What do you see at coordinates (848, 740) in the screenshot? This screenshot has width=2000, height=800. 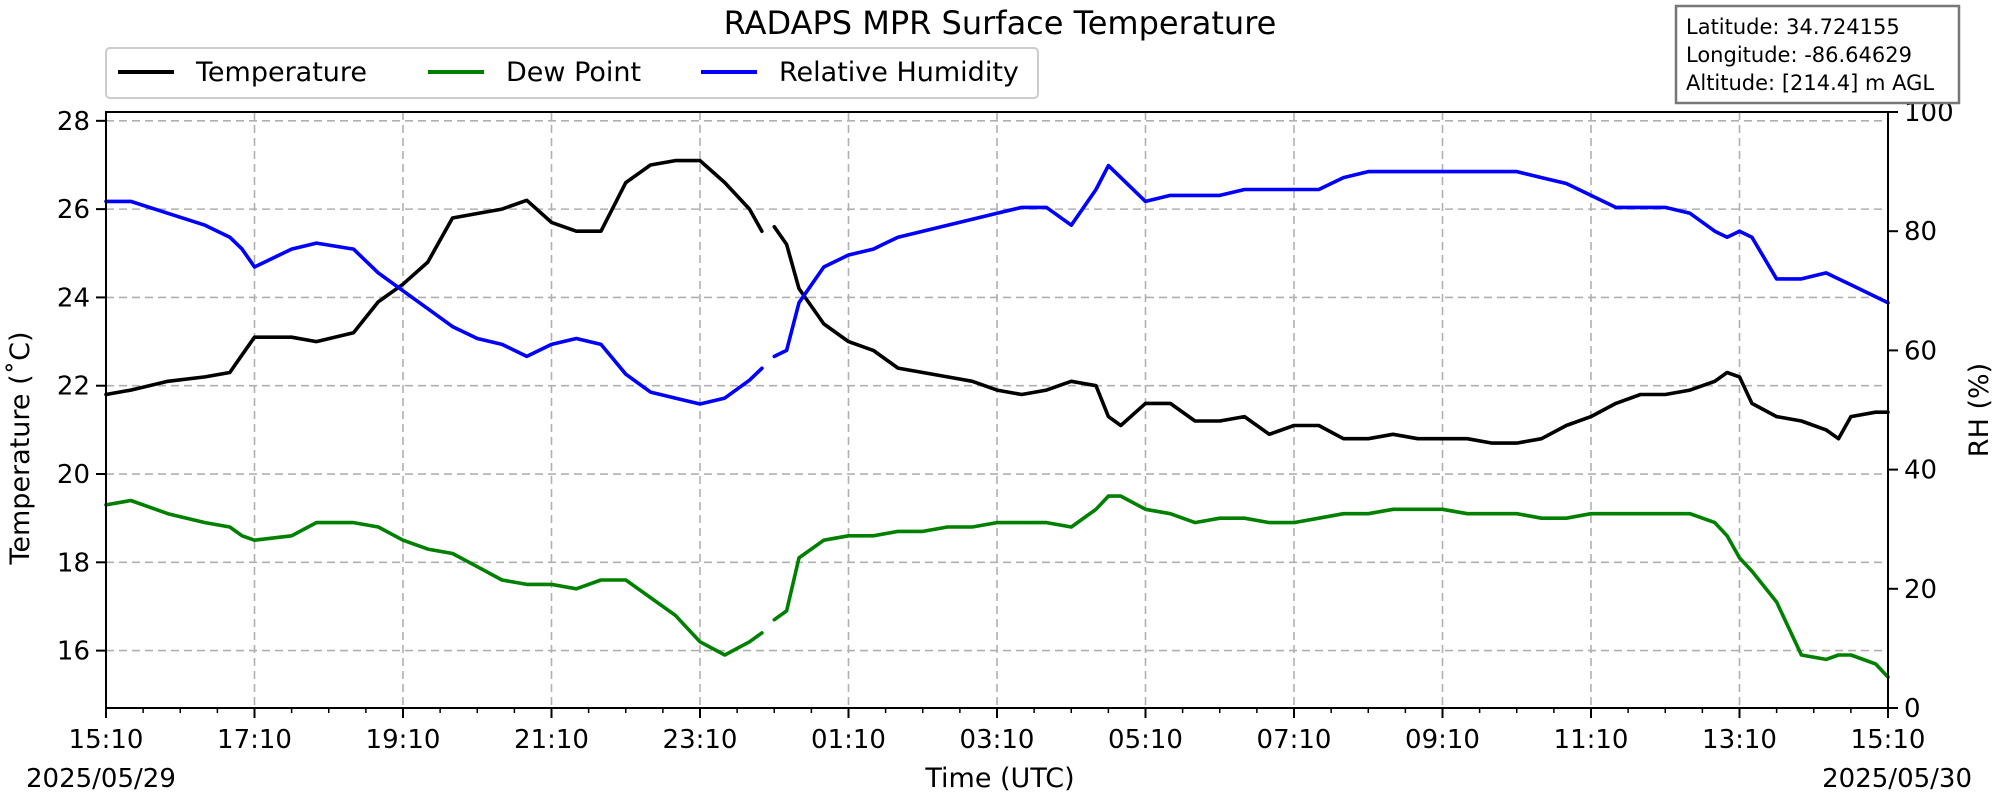 I see `x-tick-label: 01:10` at bounding box center [848, 740].